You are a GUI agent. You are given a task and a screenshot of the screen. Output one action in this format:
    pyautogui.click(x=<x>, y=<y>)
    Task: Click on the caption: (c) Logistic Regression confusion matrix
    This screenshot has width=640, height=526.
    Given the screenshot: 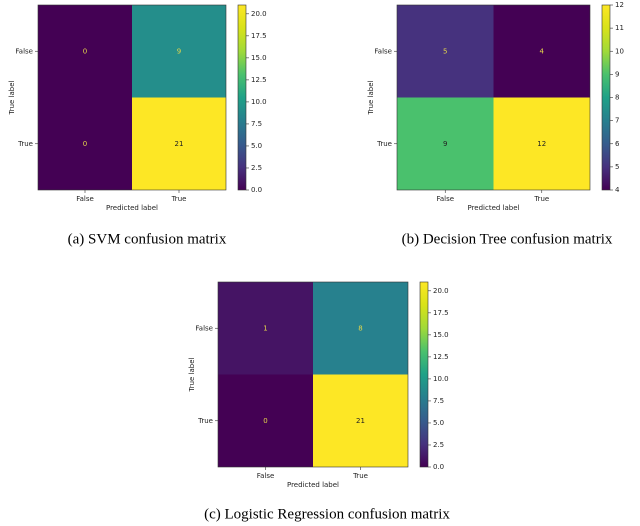 What is the action you would take?
    pyautogui.click(x=327, y=514)
    